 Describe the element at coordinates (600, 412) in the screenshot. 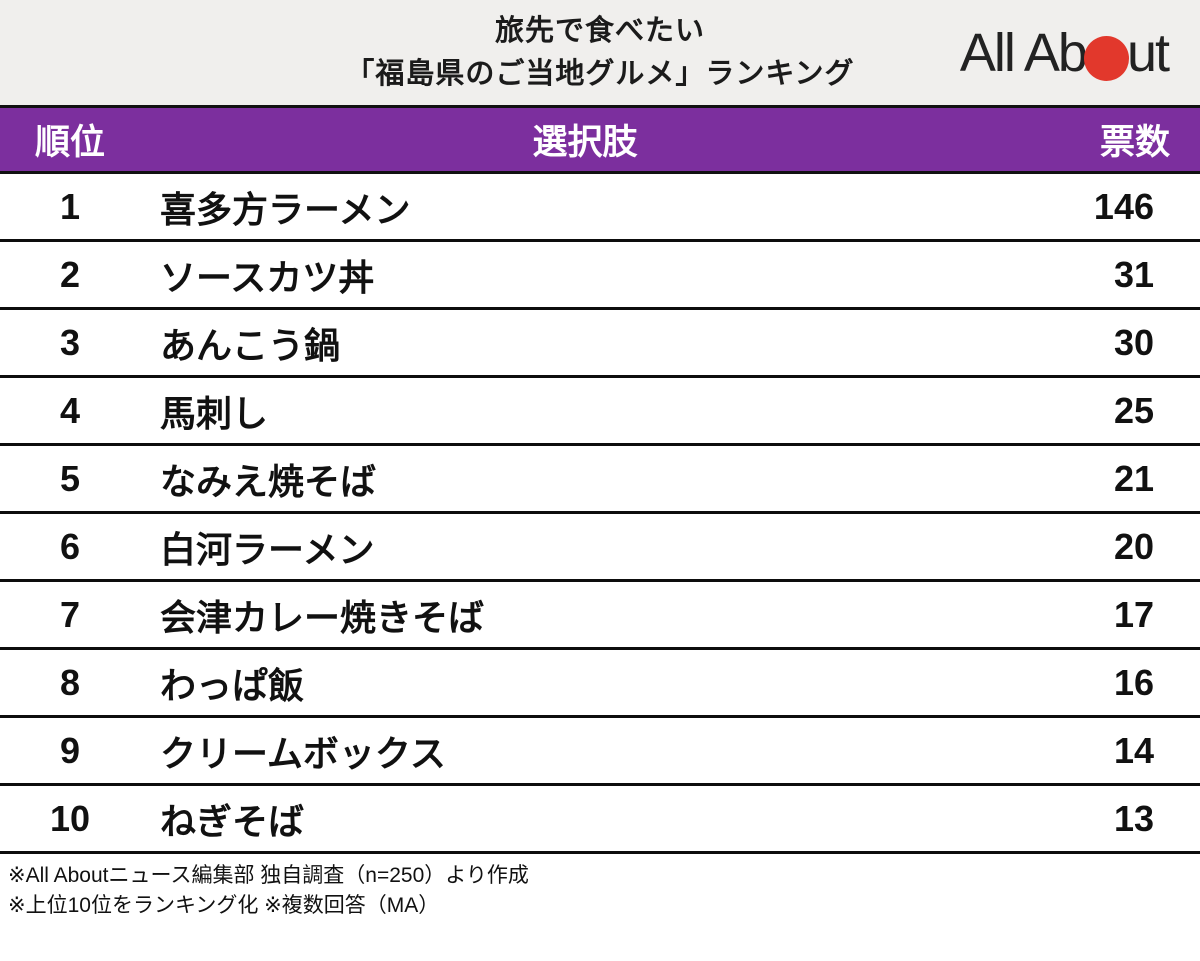

I see `table-row: 4 馬刺し 25` at that location.